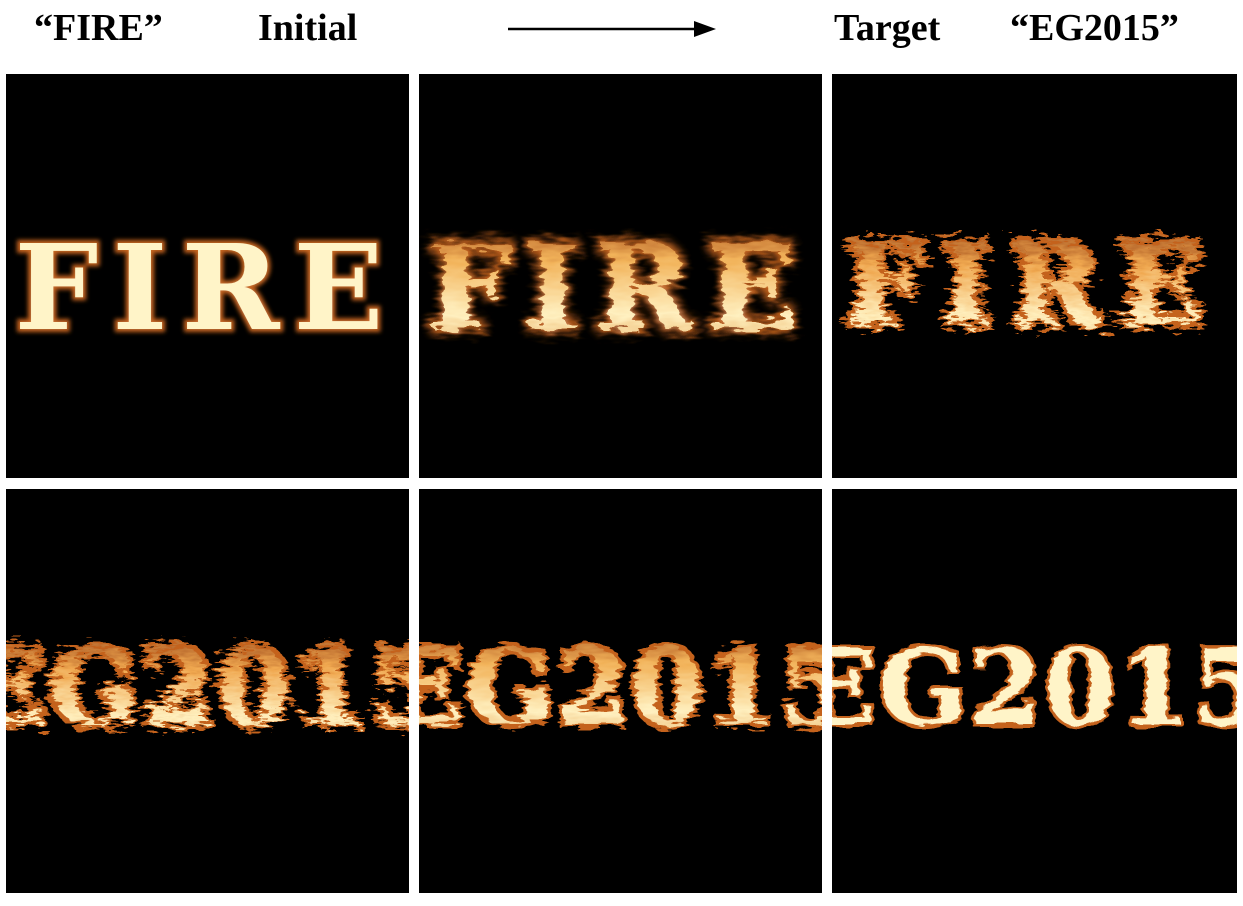 This screenshot has width=1243, height=906. I want to click on source-text-label: “FIRE”, so click(98, 28).